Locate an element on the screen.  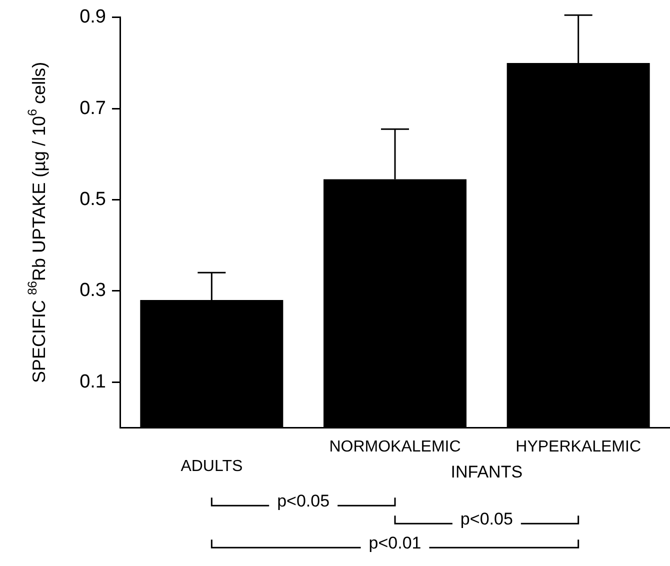
text: p<0.01 is located at coordinates (395, 542).